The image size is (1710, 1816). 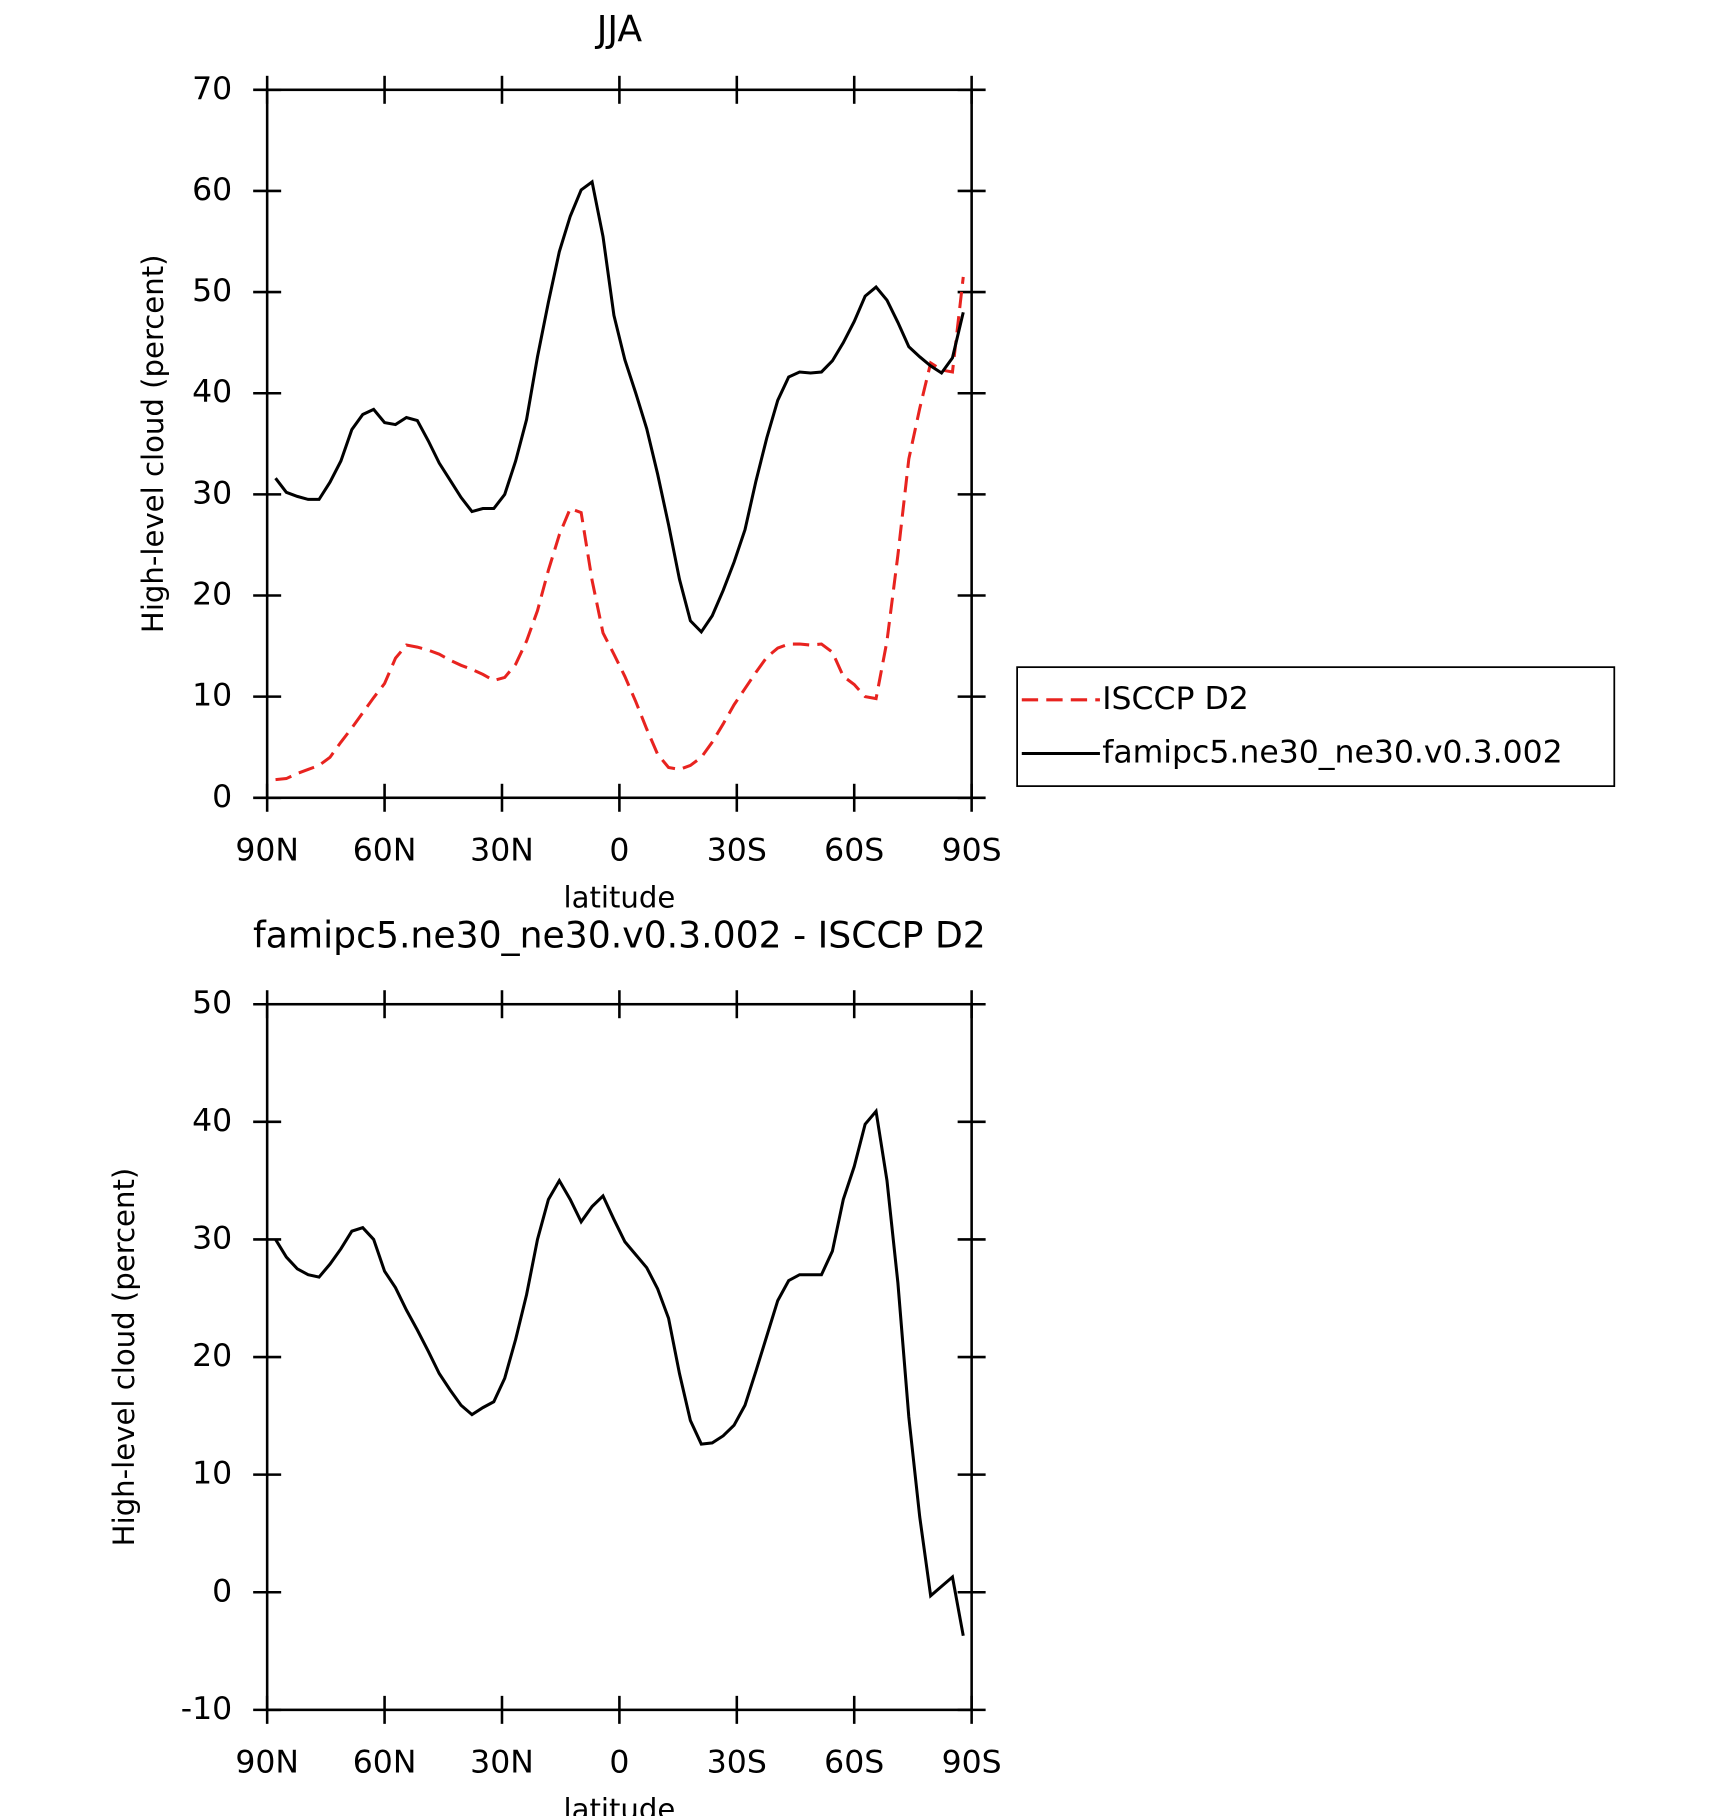 I want to click on chart-title: JJA, so click(x=619, y=28).